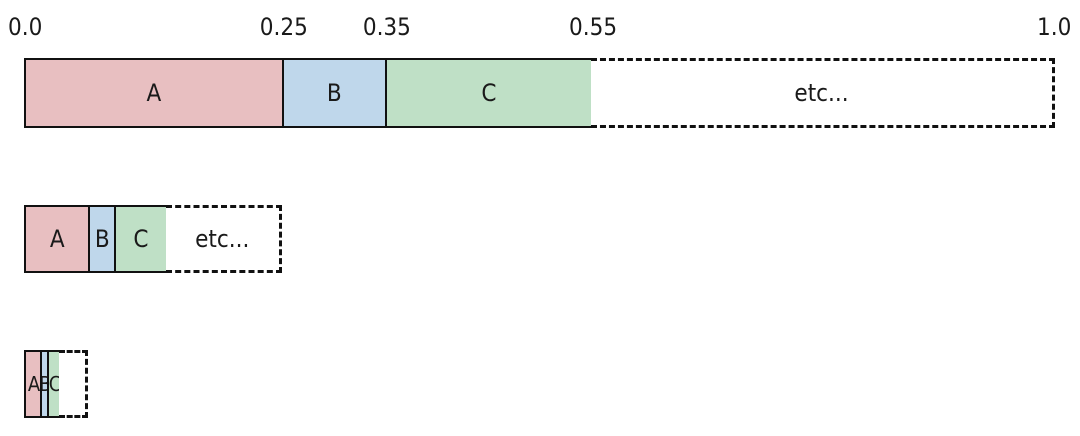 This screenshot has width=1080, height=436. I want to click on tick-label: 0.35, so click(386, 27).